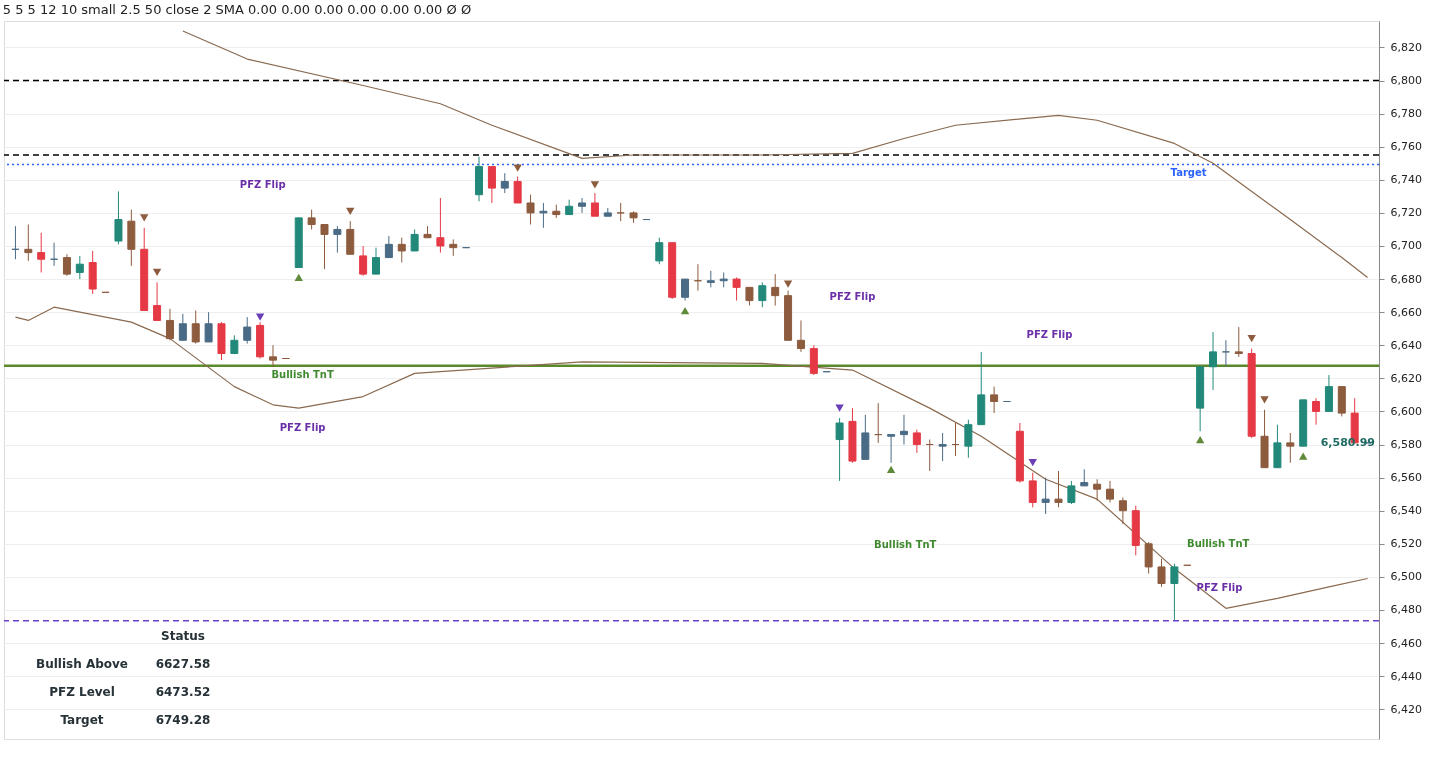  What do you see at coordinates (1406, 478) in the screenshot?
I see `y-tick-label: 6,560` at bounding box center [1406, 478].